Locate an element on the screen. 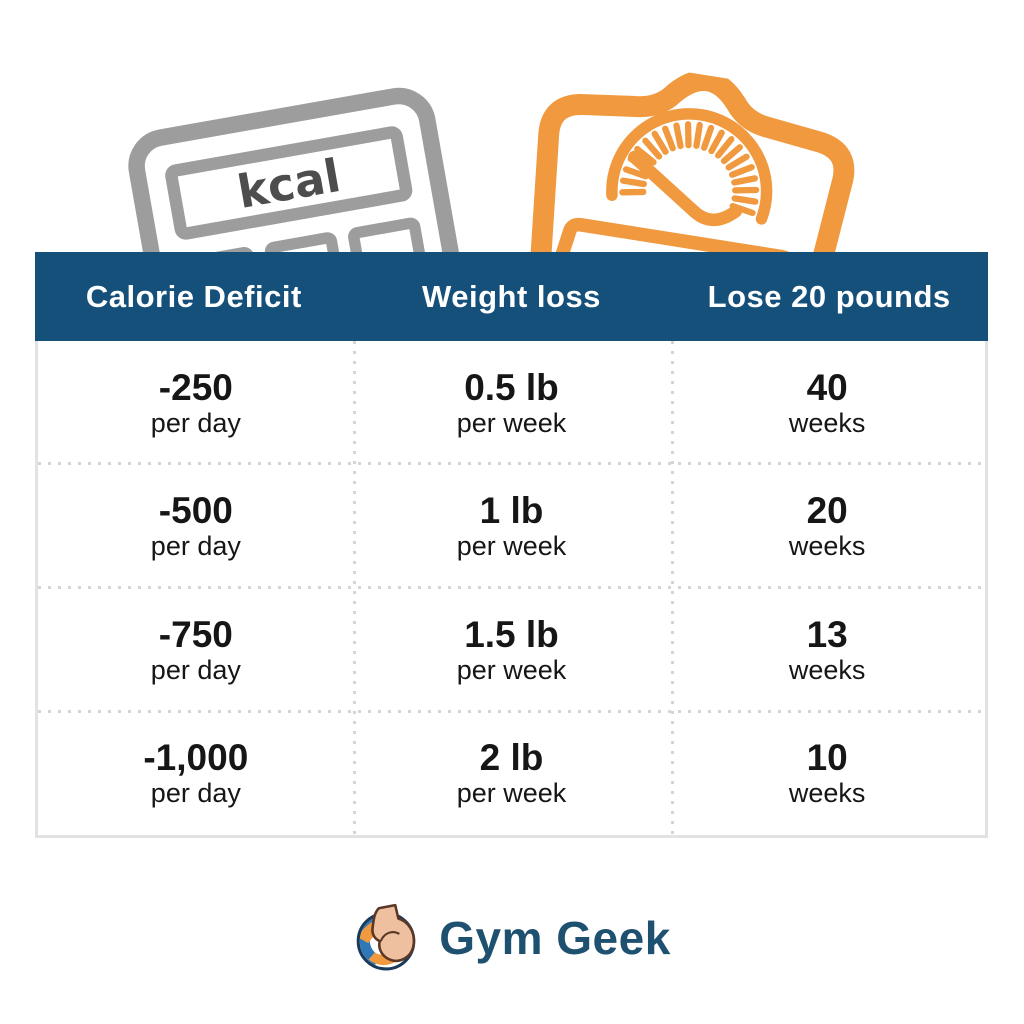 Image resolution: width=1024 pixels, height=1024 pixels. cell-deficit-row1: -250 per day is located at coordinates (196, 403).